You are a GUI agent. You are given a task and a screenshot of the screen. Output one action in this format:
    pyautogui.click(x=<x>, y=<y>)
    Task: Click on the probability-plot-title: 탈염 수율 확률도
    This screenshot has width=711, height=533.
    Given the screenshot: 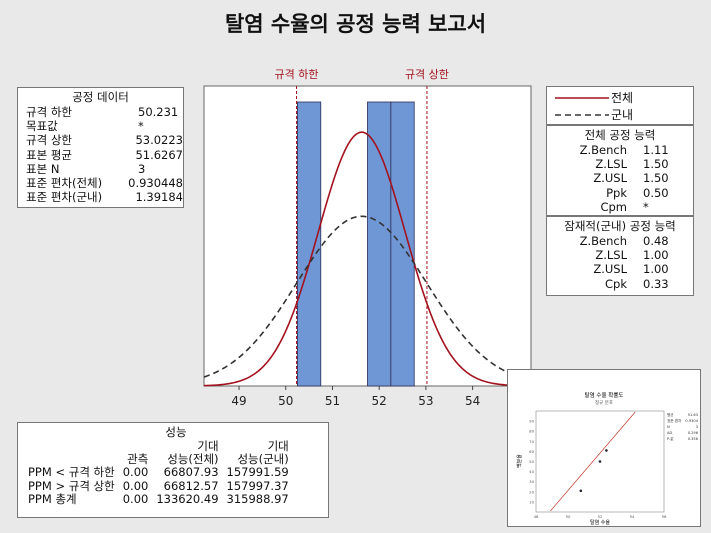 What is the action you would take?
    pyautogui.click(x=604, y=395)
    